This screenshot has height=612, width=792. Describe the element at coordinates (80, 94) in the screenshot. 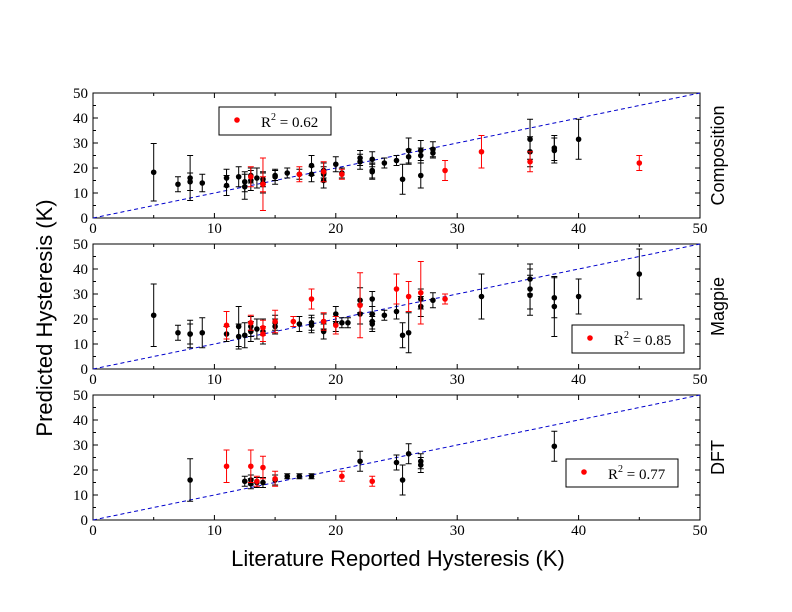

I see `y-tick-label: 50` at that location.